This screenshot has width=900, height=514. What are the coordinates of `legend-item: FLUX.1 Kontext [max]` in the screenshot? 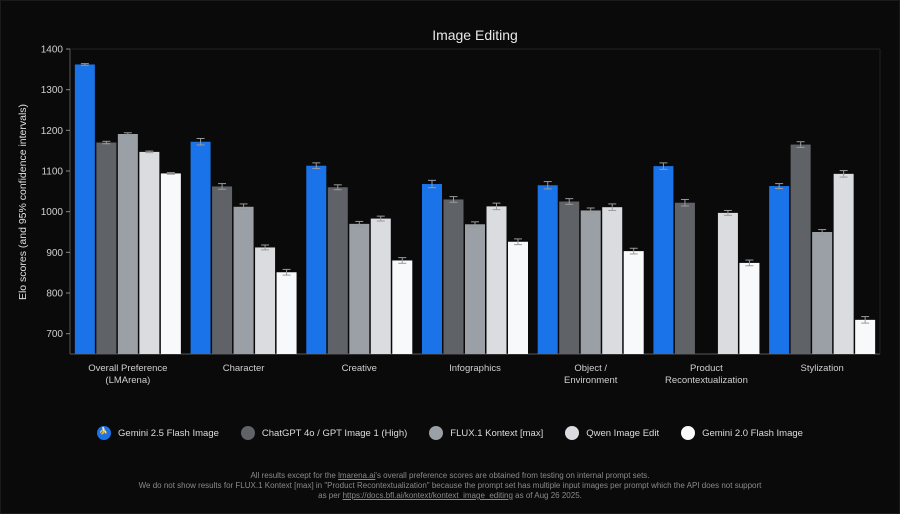 It's located at (486, 433).